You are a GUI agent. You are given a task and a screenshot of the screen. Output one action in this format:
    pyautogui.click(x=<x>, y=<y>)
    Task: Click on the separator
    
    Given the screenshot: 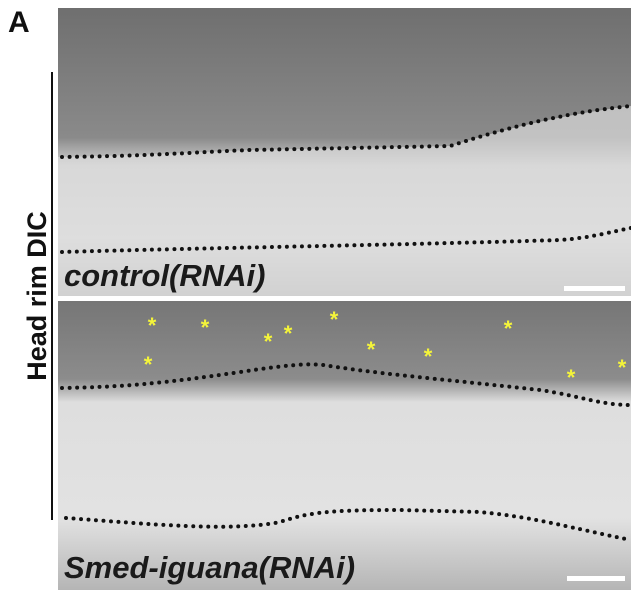 What is the action you would take?
    pyautogui.click(x=344, y=298)
    